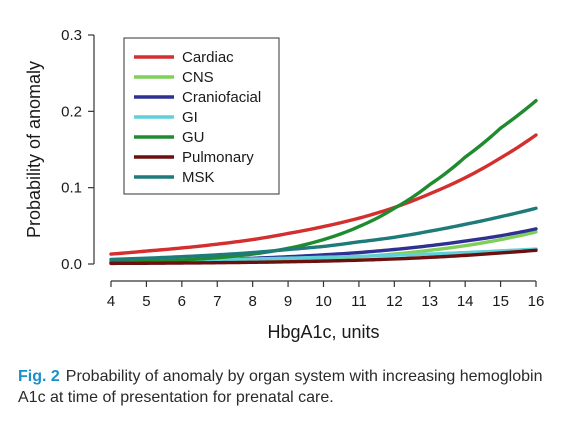 Image resolution: width=582 pixels, height=435 pixels. What do you see at coordinates (71, 188) in the screenshot?
I see `y-tick-label: 0.1` at bounding box center [71, 188].